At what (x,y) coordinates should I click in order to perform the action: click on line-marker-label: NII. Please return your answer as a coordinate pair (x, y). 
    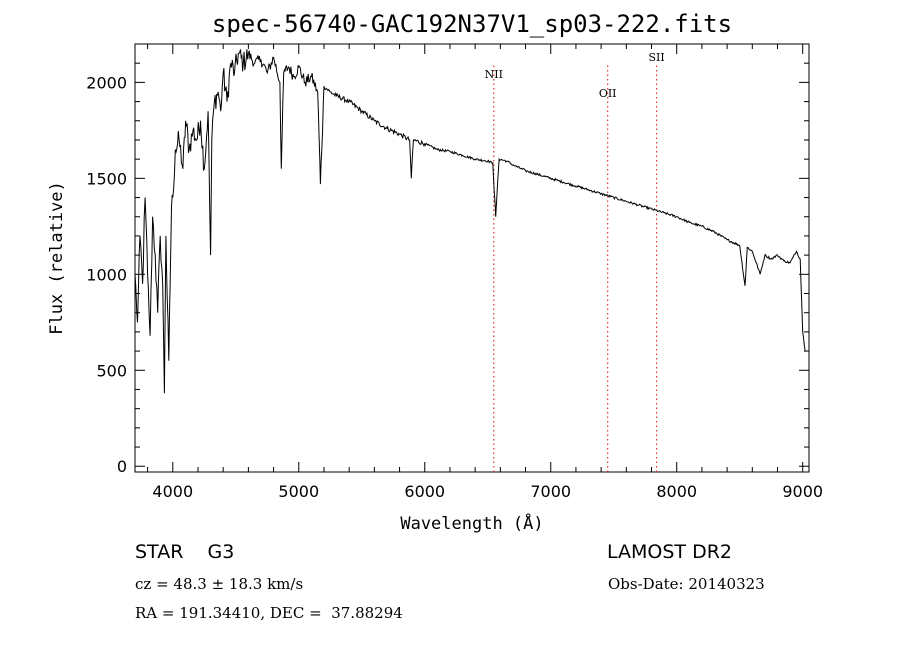
    Looking at the image, I should click on (494, 74).